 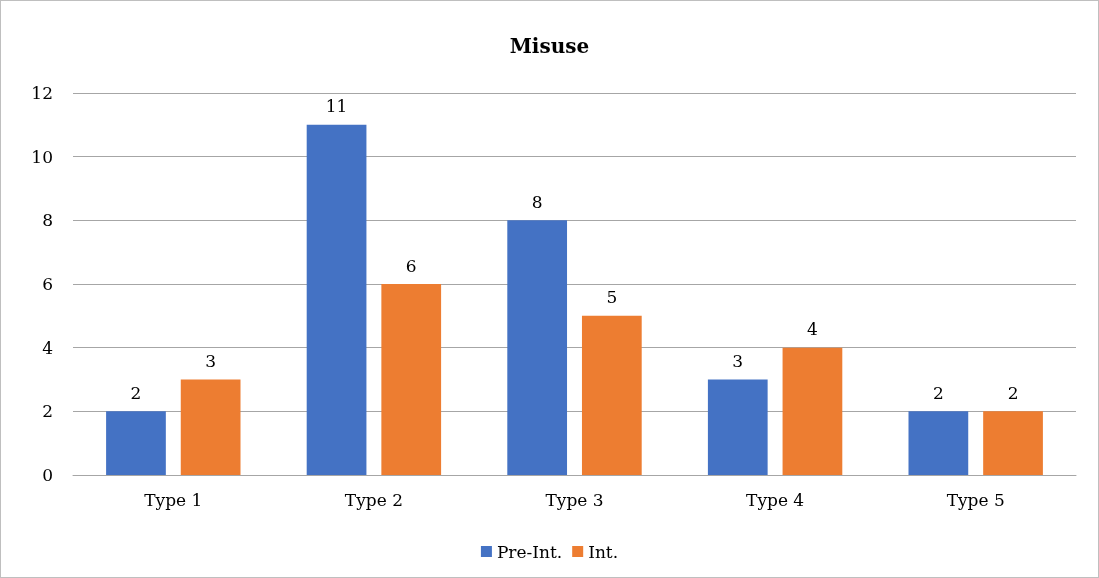 I want to click on x-tick-label: Type 4, so click(x=775, y=499).